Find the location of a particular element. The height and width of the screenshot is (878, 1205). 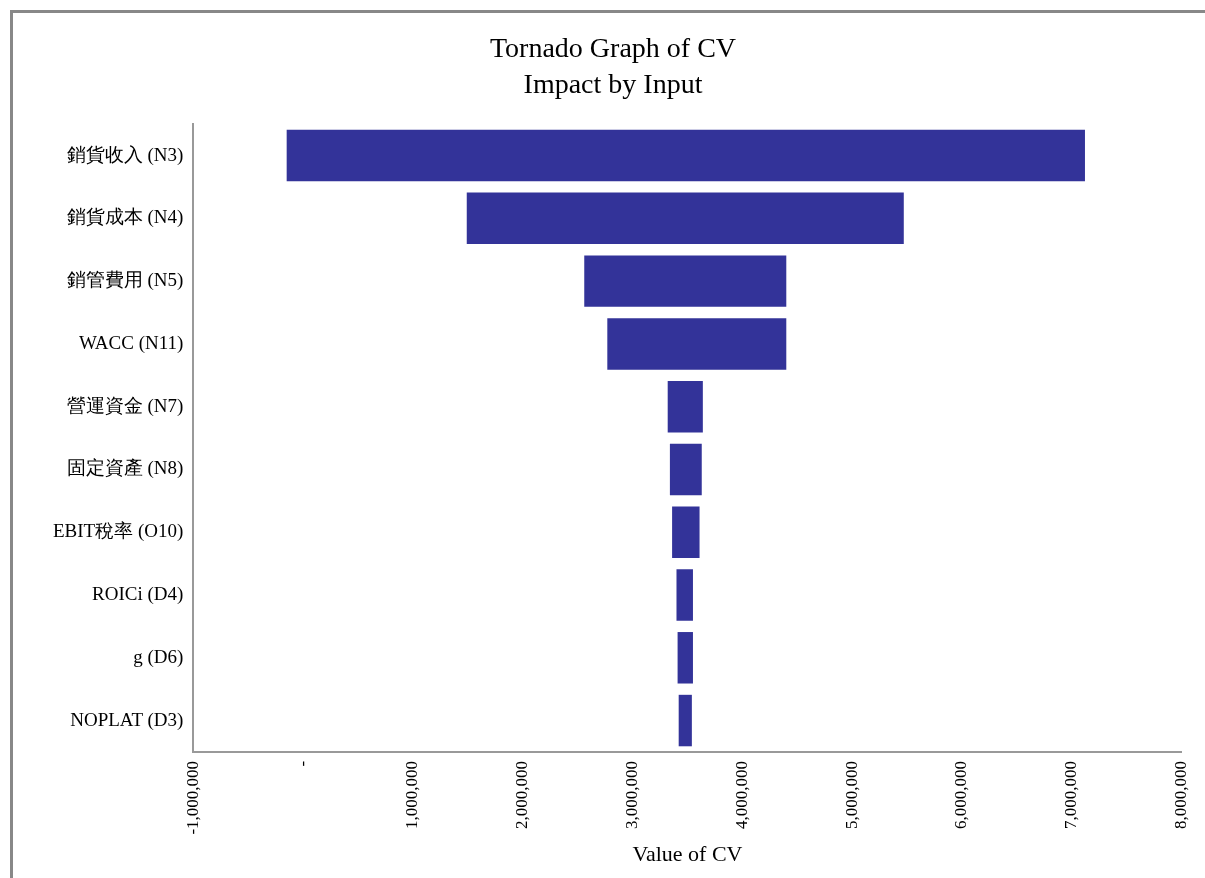

chart-subtitle: Impact by Input is located at coordinates (613, 83).